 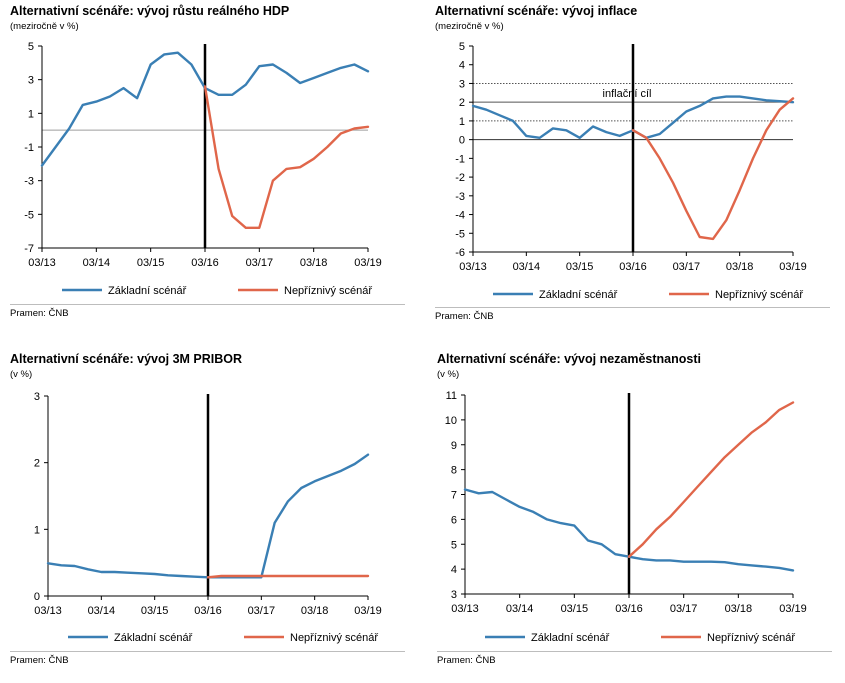 I want to click on y-tick-label: 6, so click(x=454, y=520).